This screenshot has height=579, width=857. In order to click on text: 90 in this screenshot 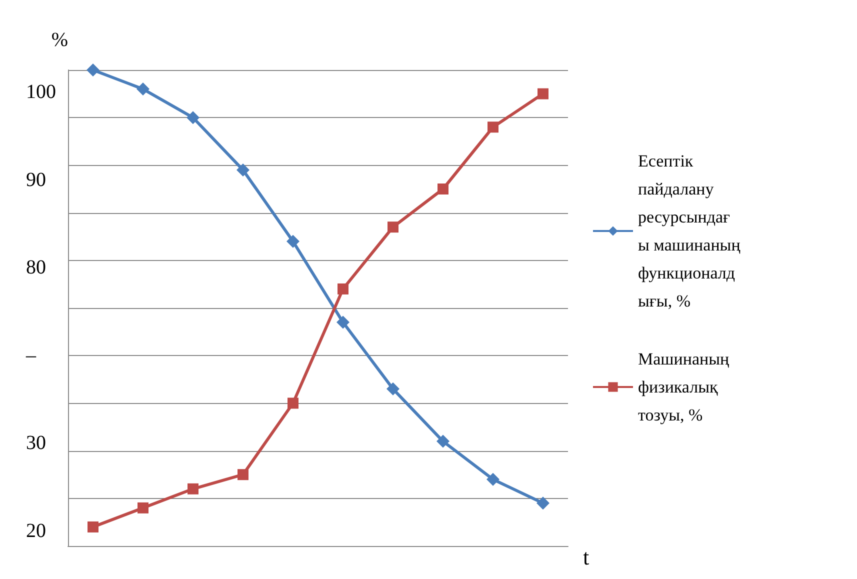, I will do `click(36, 179)`.